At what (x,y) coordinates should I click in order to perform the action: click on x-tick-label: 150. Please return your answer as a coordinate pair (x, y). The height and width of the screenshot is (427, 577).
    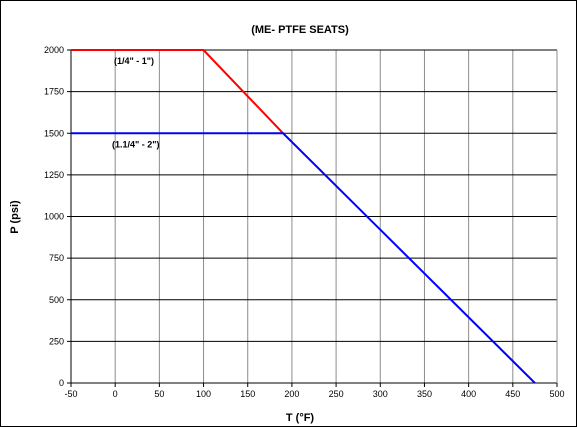
    Looking at the image, I should click on (247, 394).